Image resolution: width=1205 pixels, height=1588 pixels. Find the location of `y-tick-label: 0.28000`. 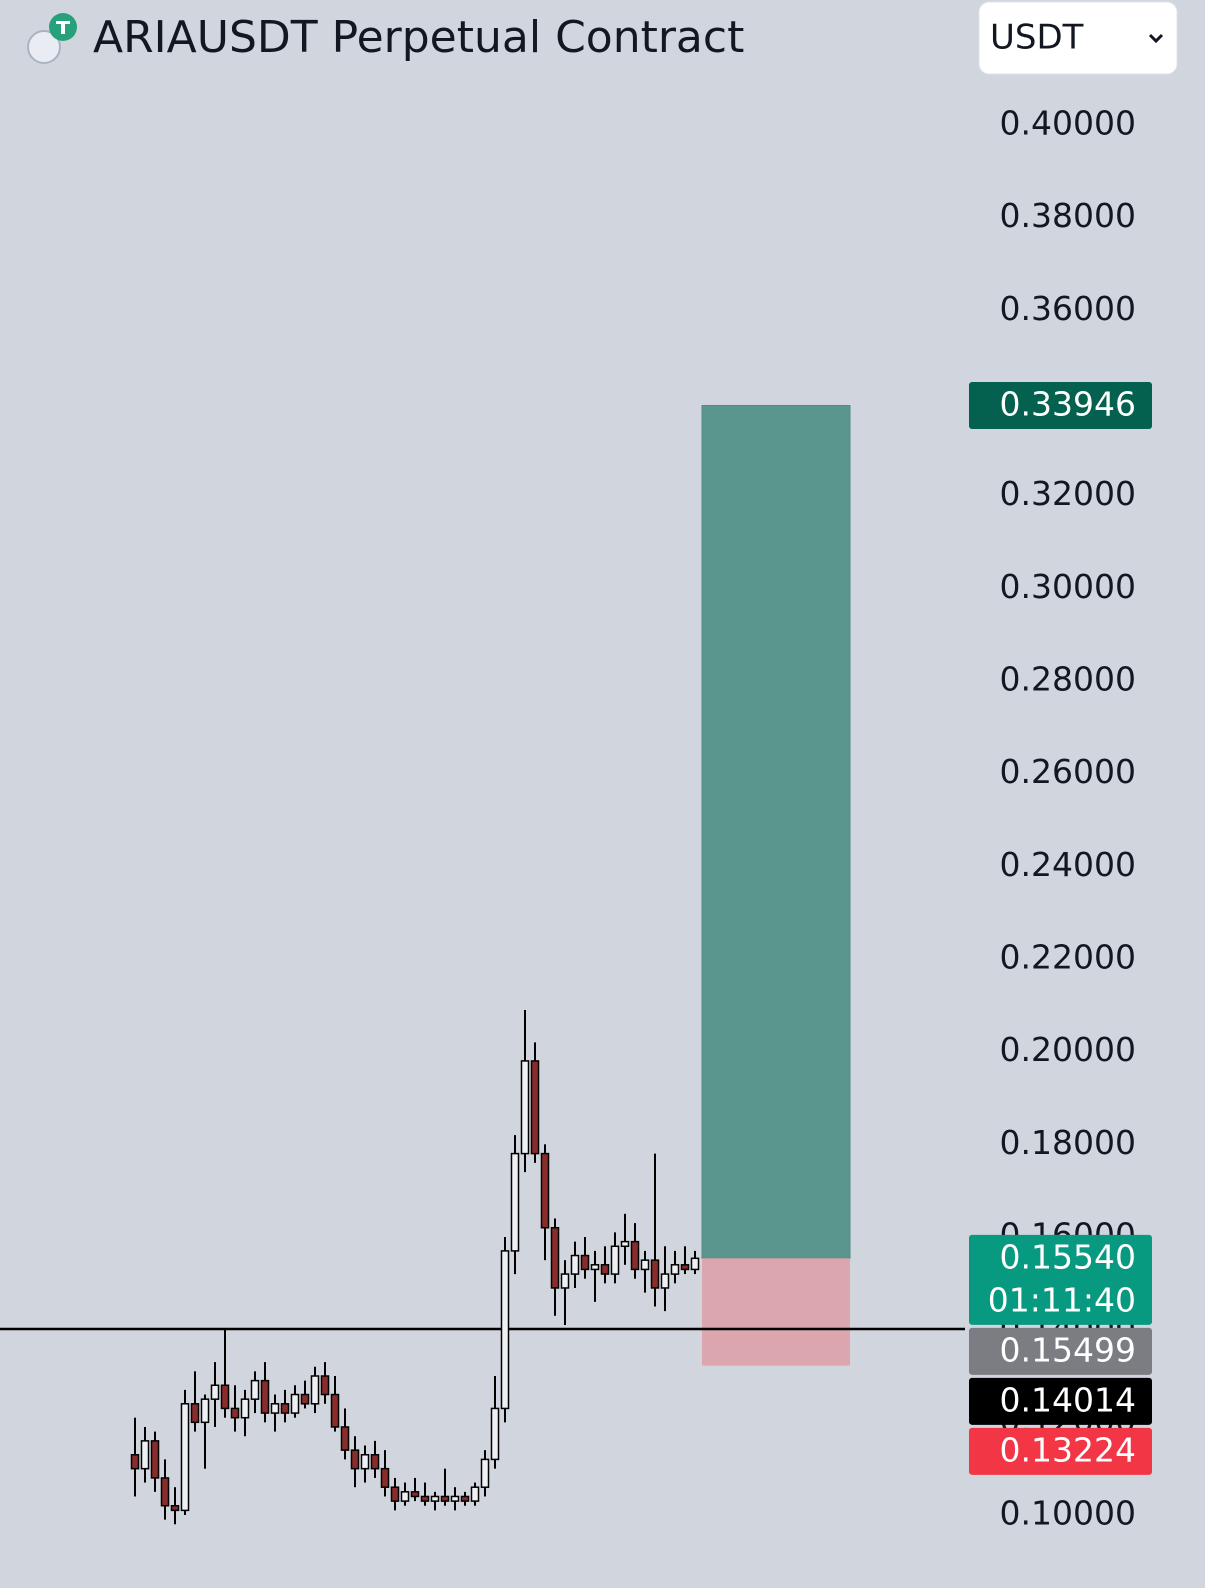

y-tick-label: 0.28000 is located at coordinates (1068, 679).